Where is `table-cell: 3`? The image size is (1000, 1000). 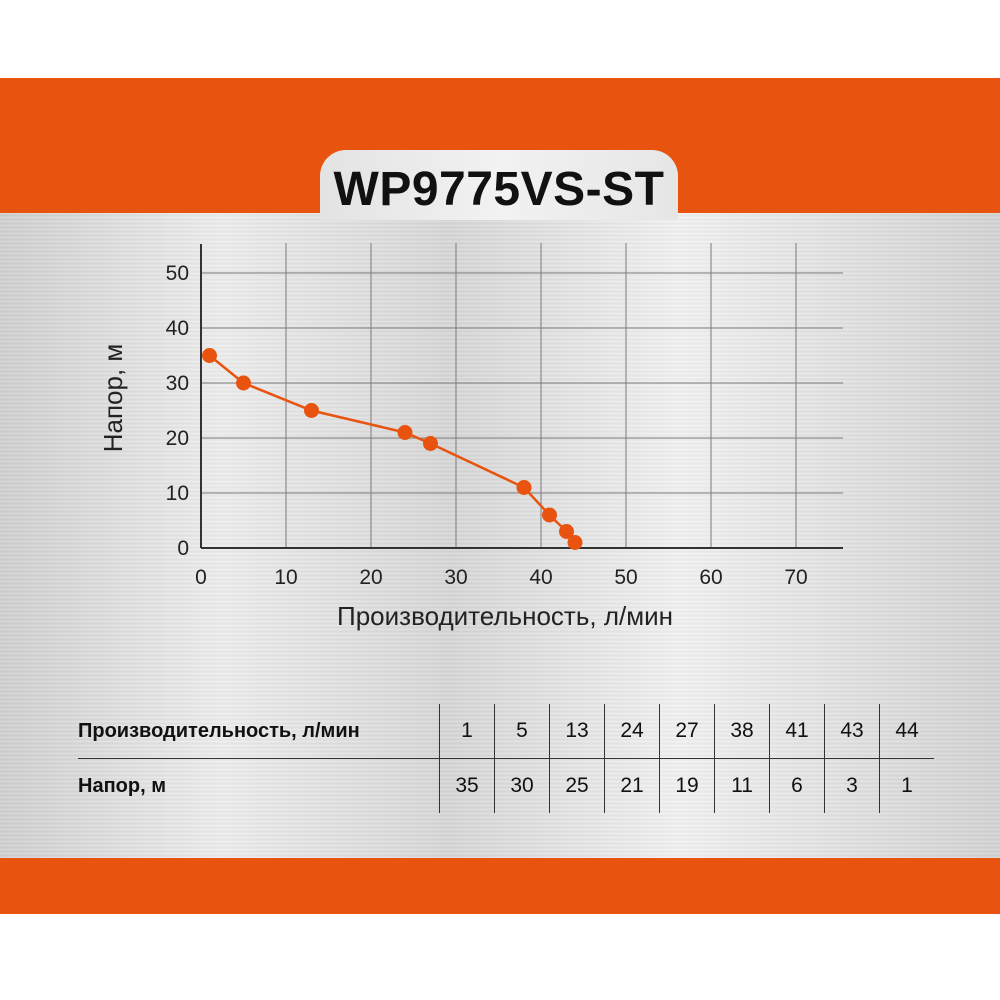
table-cell: 3 is located at coordinates (852, 785).